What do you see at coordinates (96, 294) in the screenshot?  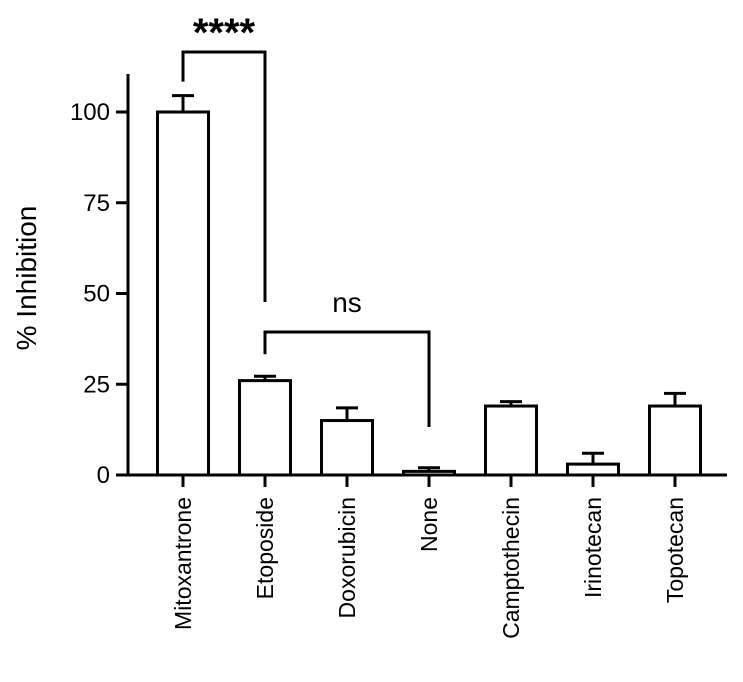 I see `y-tick-label: 50` at bounding box center [96, 294].